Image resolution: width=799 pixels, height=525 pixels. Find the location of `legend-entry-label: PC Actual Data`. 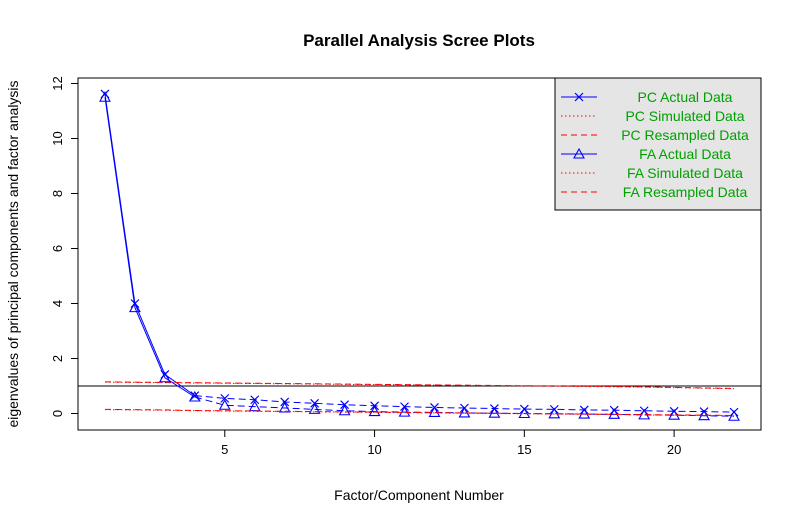

legend-entry-label: PC Actual Data is located at coordinates (685, 97).